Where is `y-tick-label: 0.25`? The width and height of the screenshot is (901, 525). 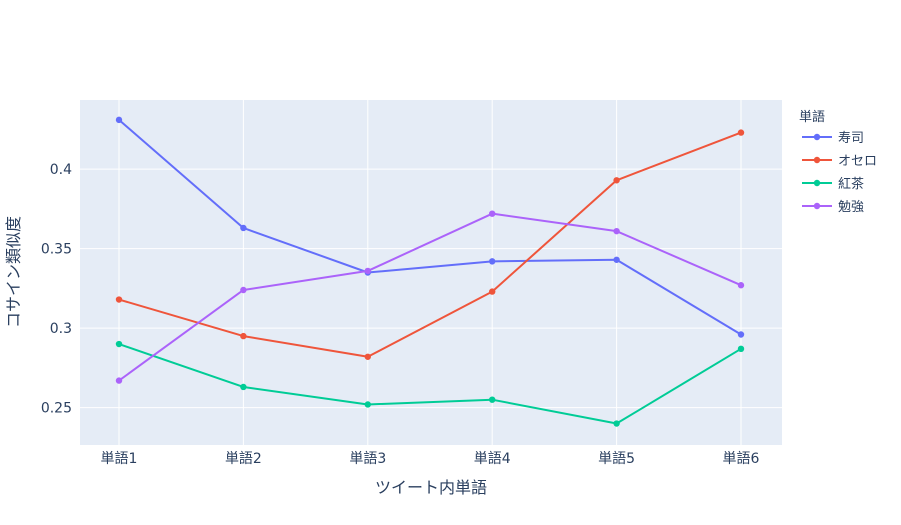 y-tick-label: 0.25 is located at coordinates (56, 409).